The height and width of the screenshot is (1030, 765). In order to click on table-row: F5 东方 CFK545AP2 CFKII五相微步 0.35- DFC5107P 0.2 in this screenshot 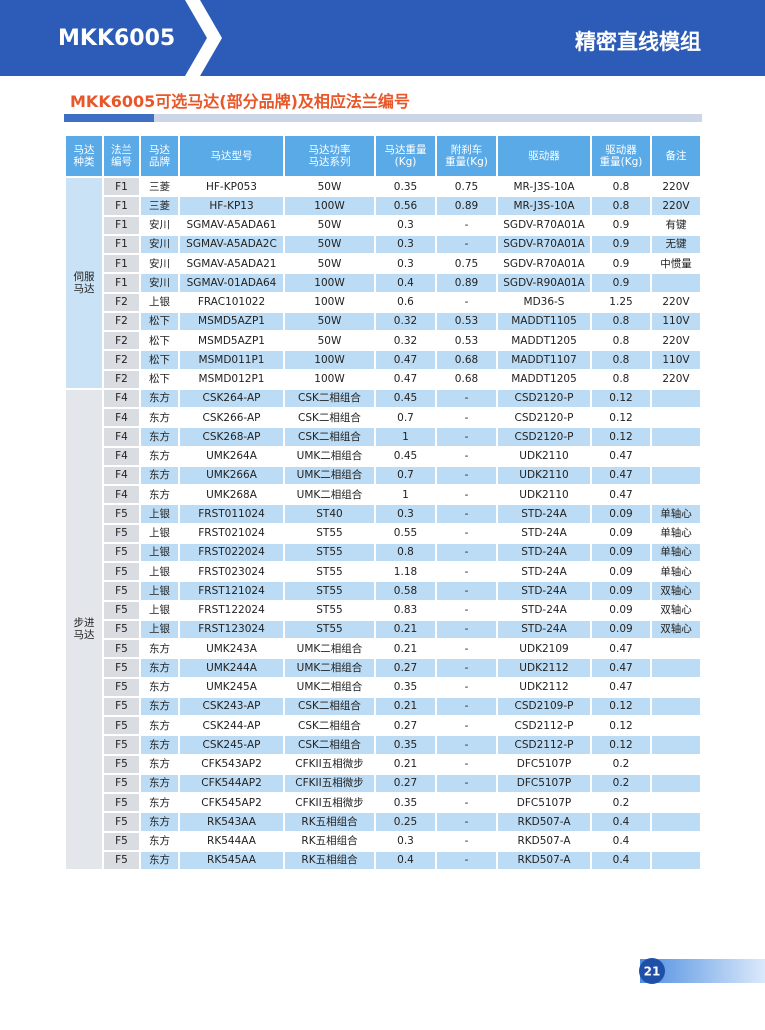, I will do `click(383, 802)`.